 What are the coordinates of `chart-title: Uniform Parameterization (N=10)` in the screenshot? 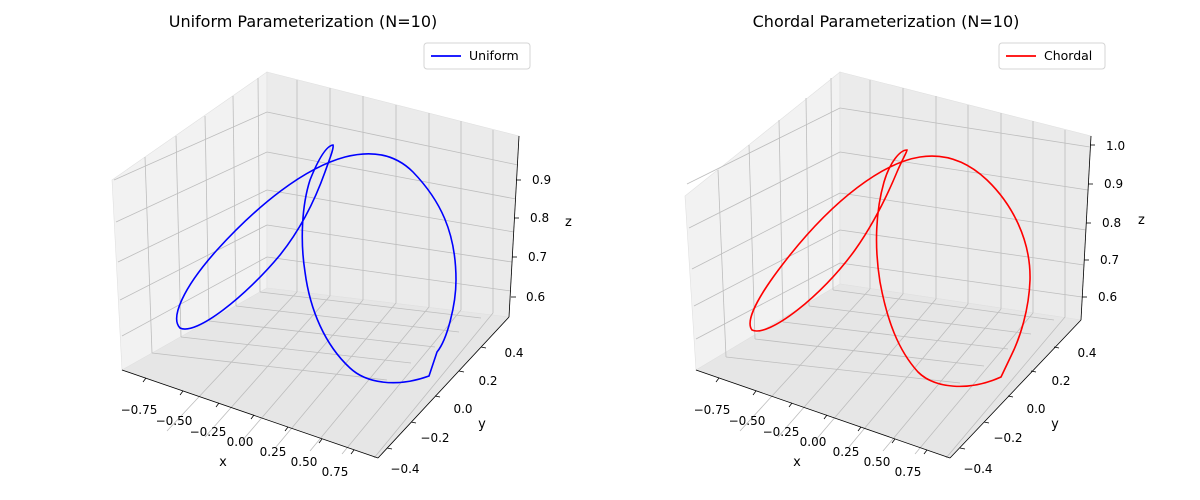 It's located at (303, 21).